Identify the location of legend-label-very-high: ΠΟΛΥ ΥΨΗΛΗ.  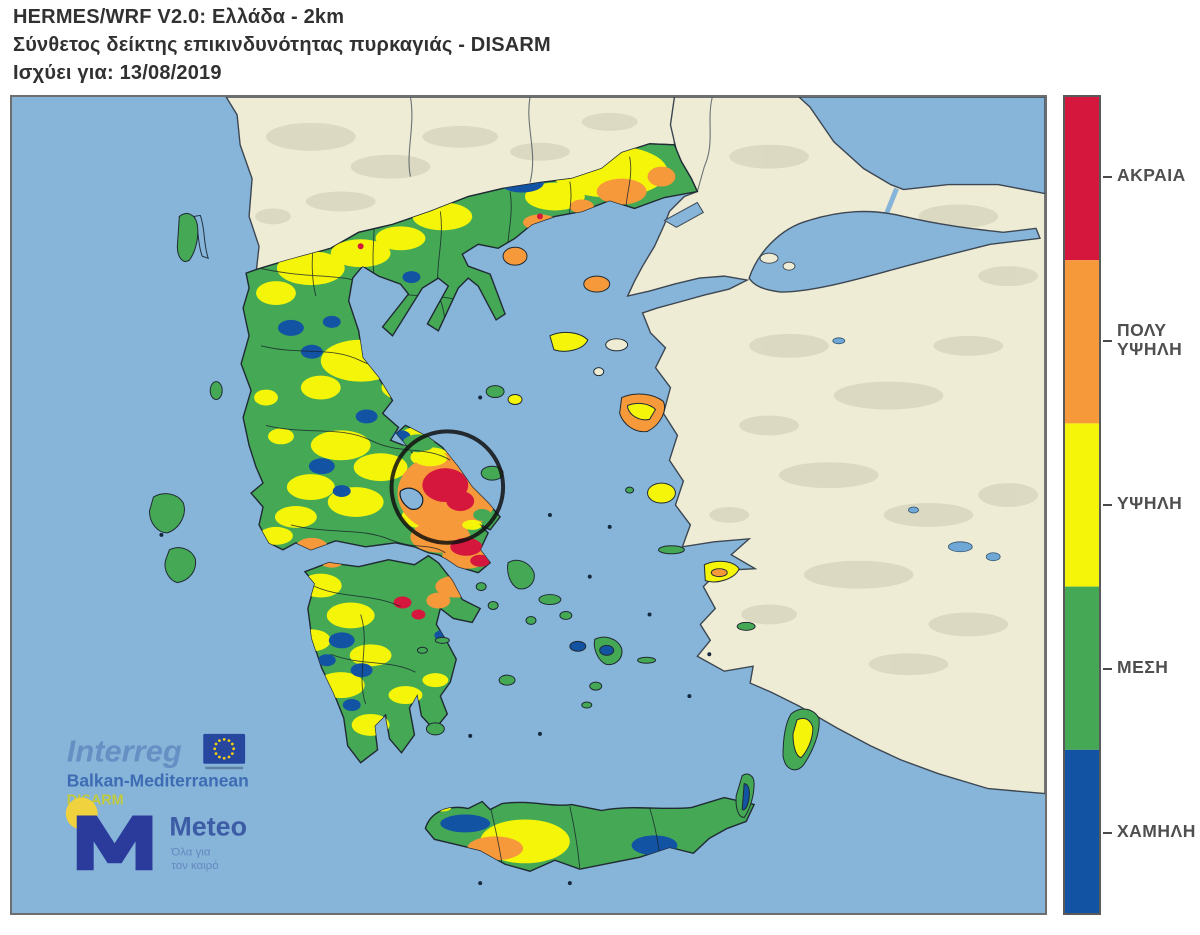
(1149, 340).